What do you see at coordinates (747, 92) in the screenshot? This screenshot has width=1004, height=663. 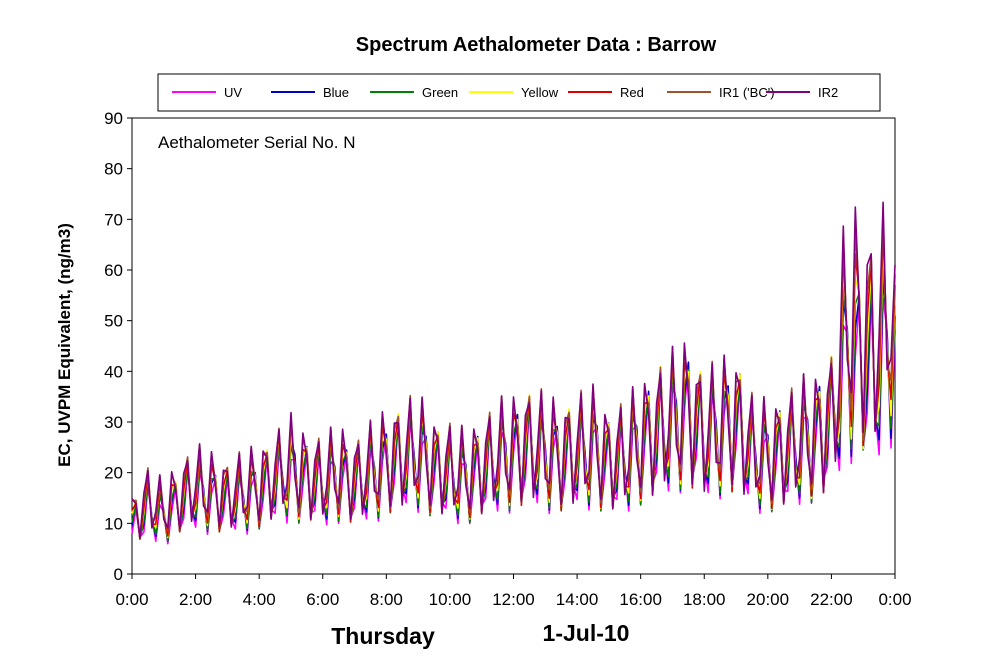 I see `legend-label: IR1 ('BC')` at bounding box center [747, 92].